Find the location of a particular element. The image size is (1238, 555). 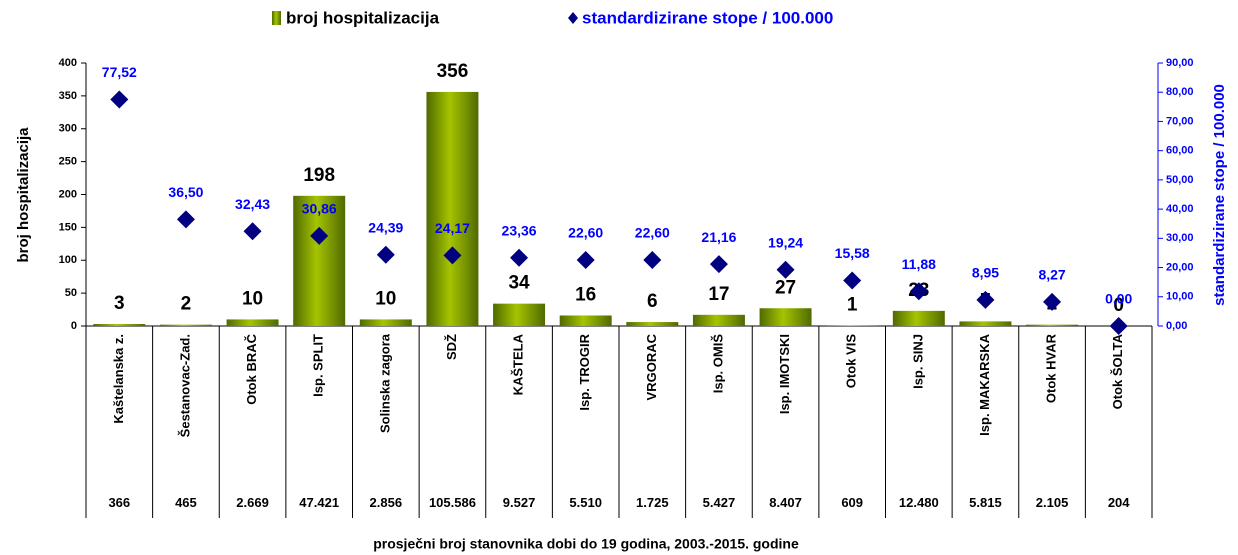

y-tick-label: 350 is located at coordinates (68, 96).